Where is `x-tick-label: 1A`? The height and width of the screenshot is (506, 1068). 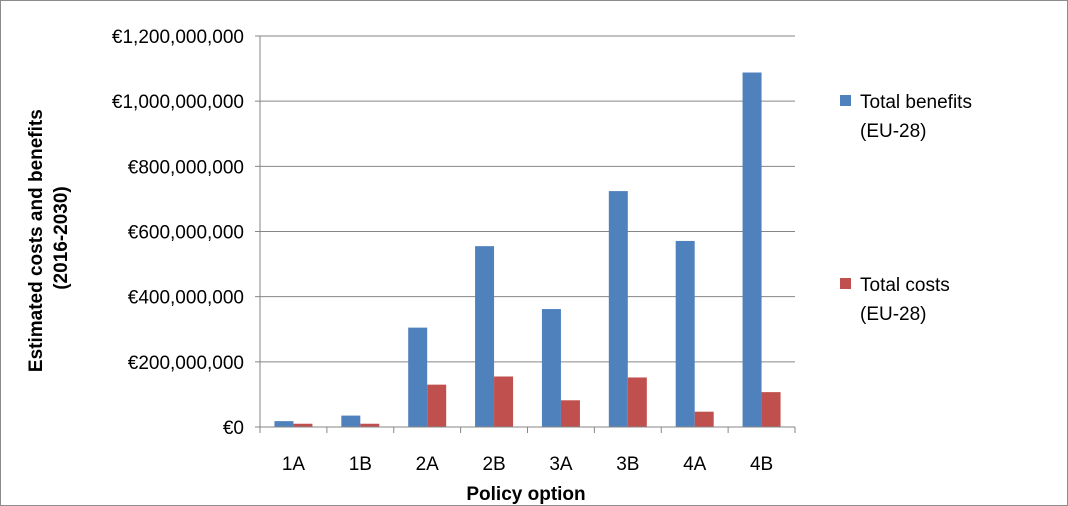 x-tick-label: 1A is located at coordinates (294, 464).